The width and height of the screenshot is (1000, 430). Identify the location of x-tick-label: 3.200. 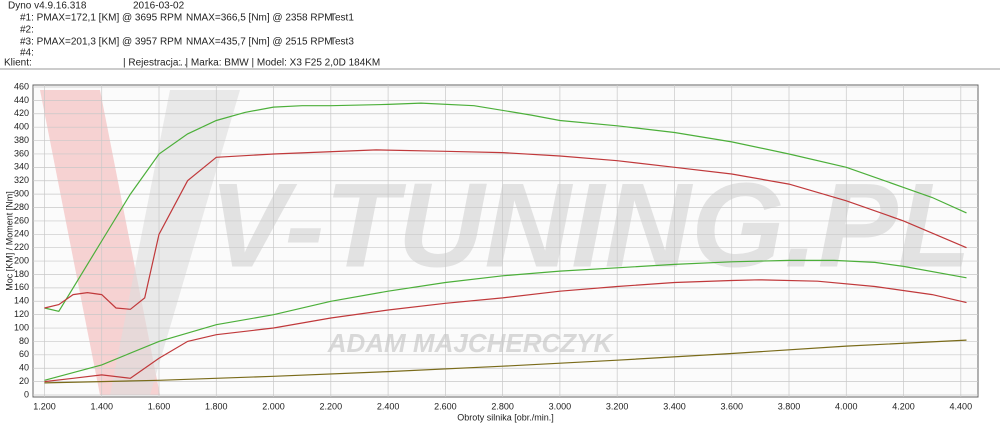
(617, 406).